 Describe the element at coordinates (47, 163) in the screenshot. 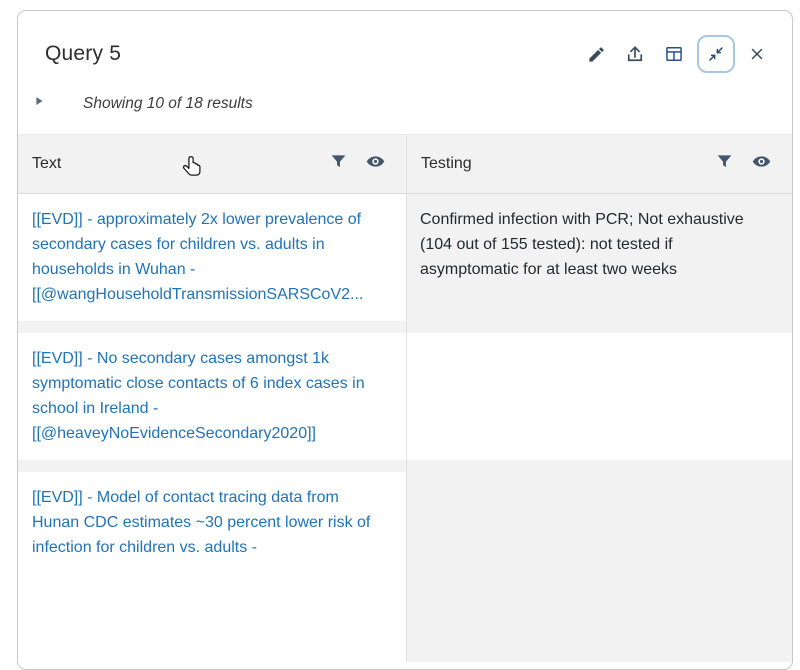

I see `column-label: Text` at that location.